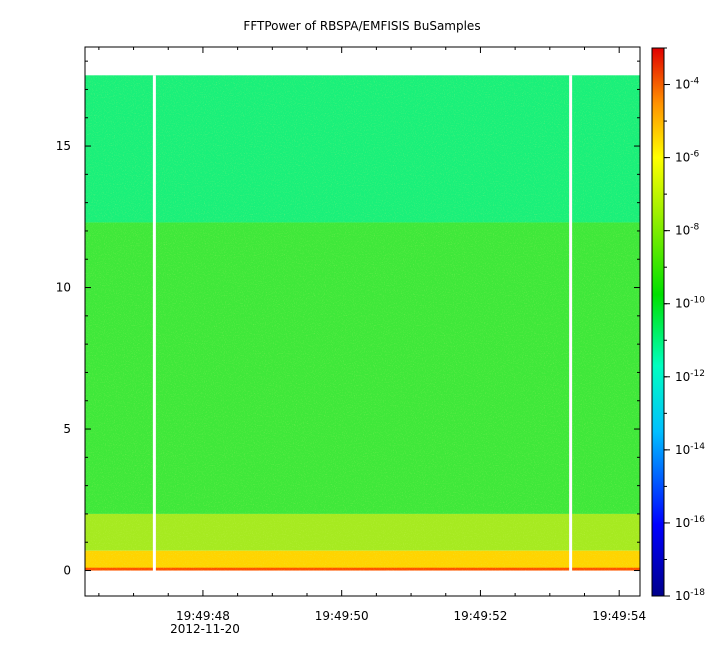  Describe the element at coordinates (67, 429) in the screenshot. I see `y-tick-label: 5` at that location.